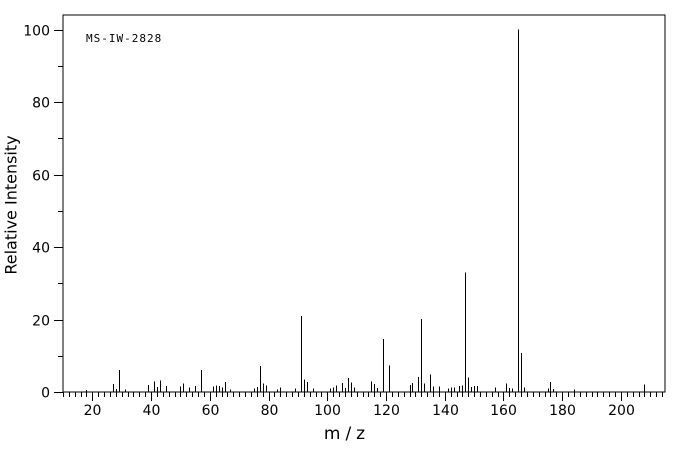 The height and width of the screenshot is (455, 676). What do you see at coordinates (124, 38) in the screenshot?
I see `spectrum-id-label: MS-IW-2828` at bounding box center [124, 38].